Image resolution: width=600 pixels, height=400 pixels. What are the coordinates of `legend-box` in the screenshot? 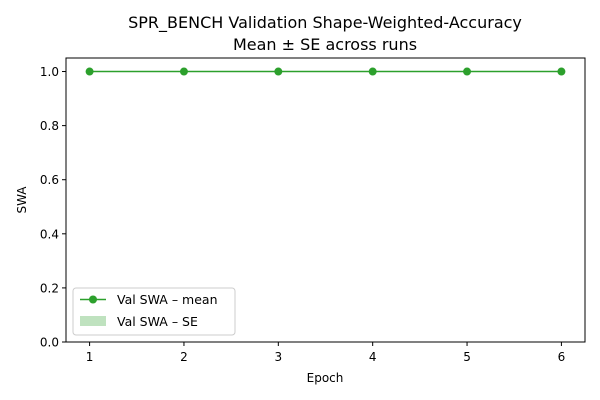 It's located at (154, 311).